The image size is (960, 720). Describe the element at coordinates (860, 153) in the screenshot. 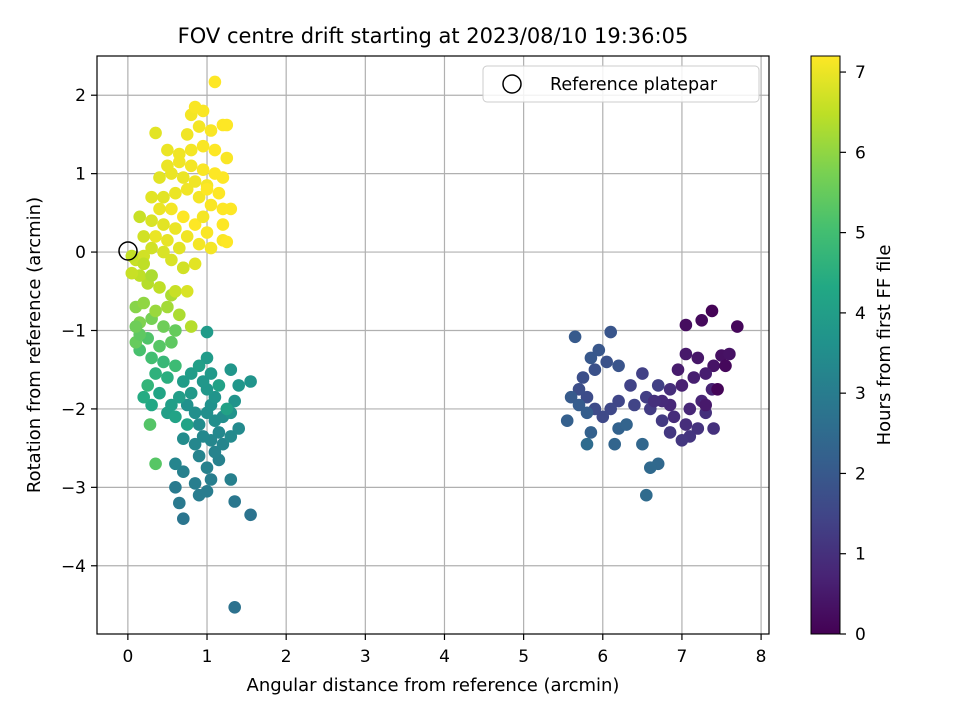

I see `colorbar-tick-label: 6` at that location.